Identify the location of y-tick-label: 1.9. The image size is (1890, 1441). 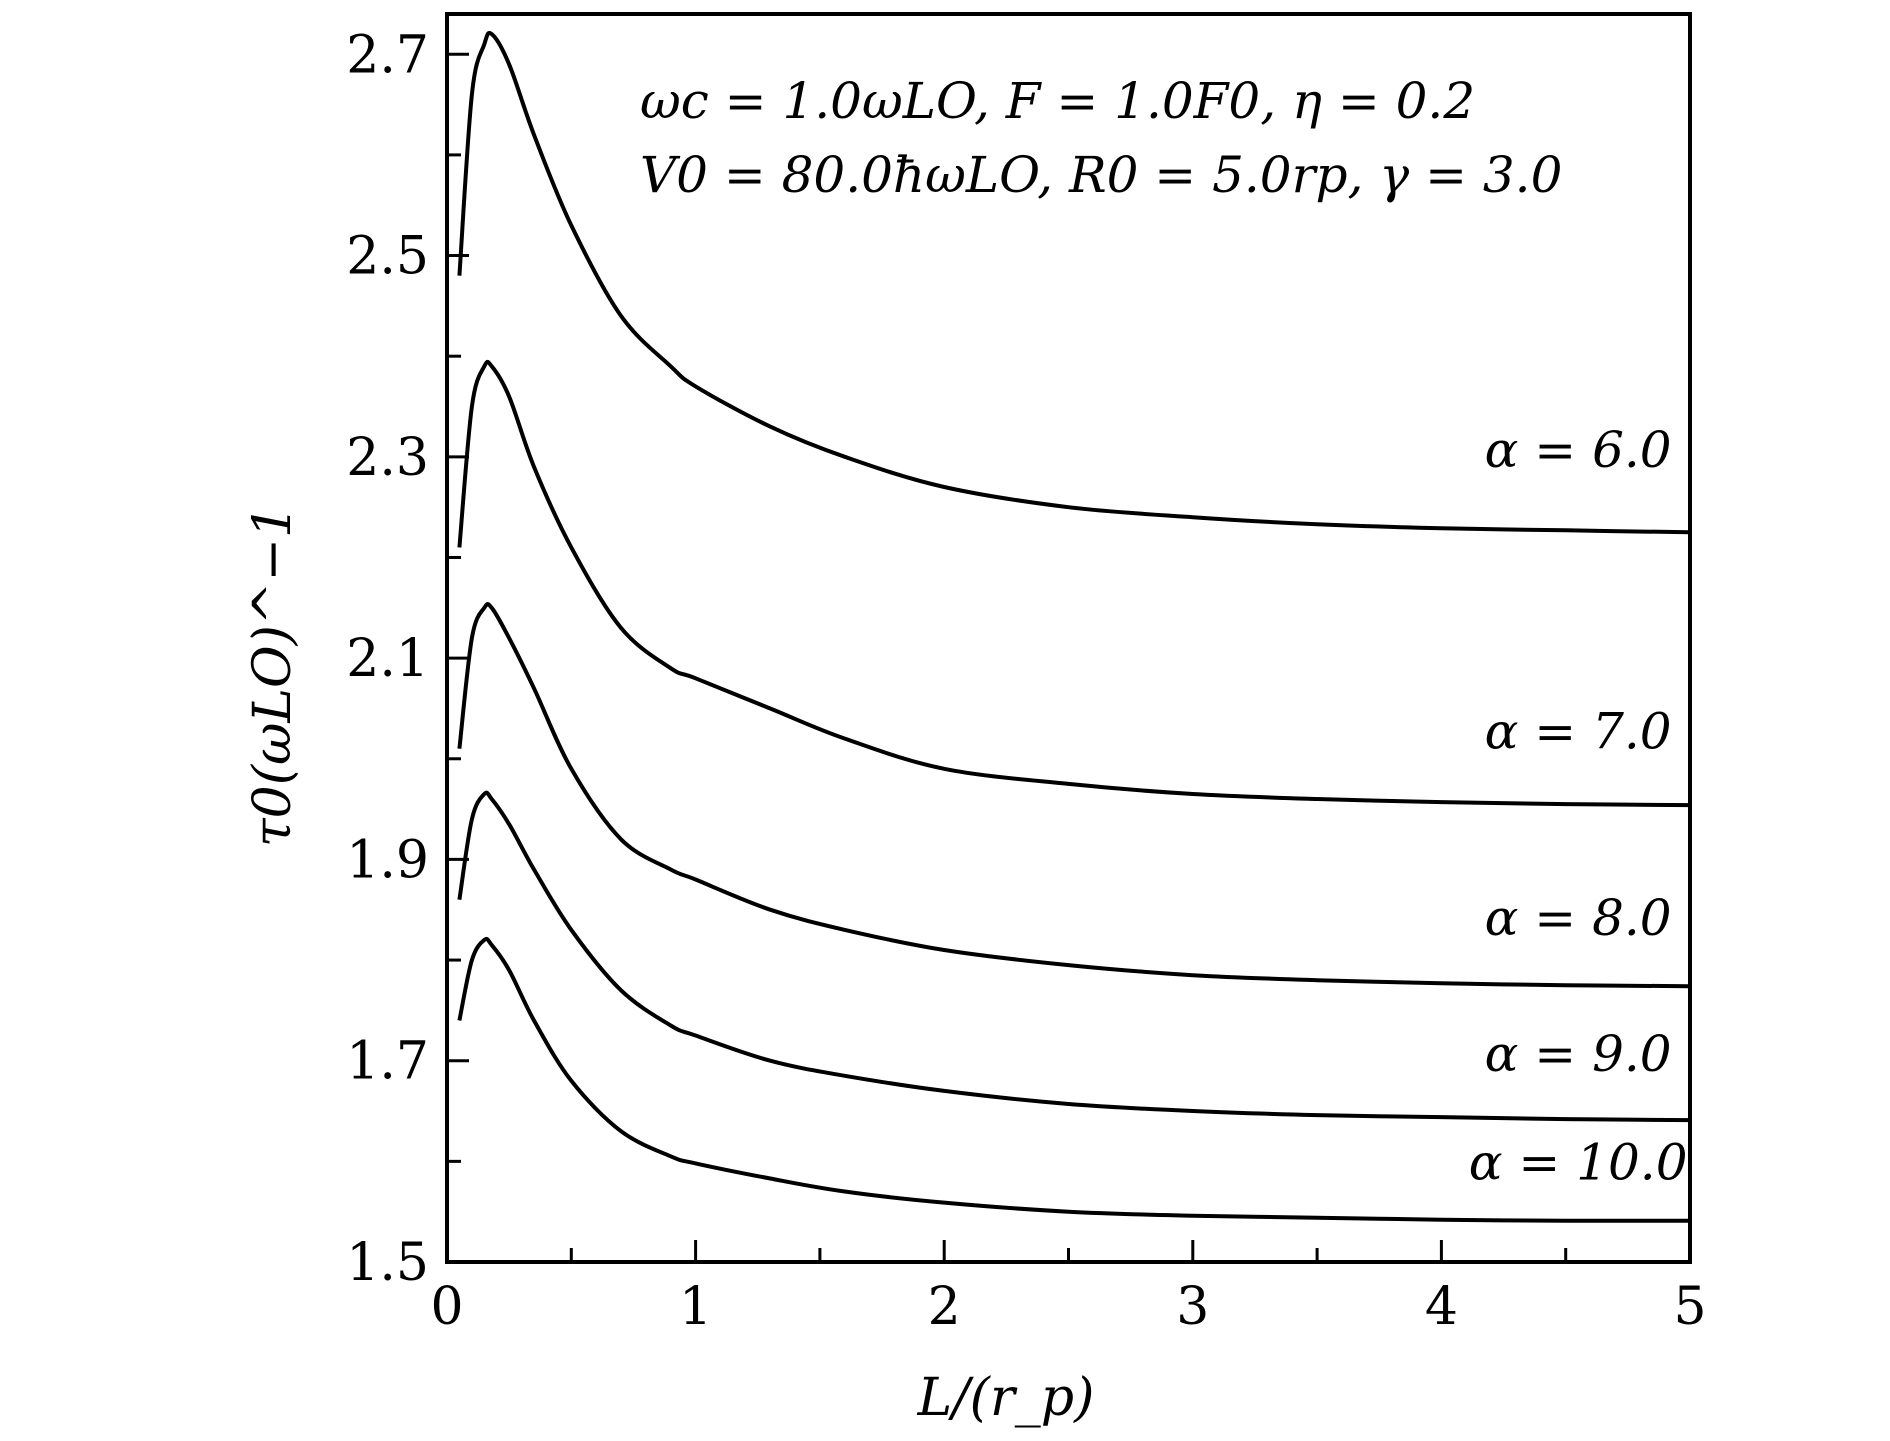
(387, 860).